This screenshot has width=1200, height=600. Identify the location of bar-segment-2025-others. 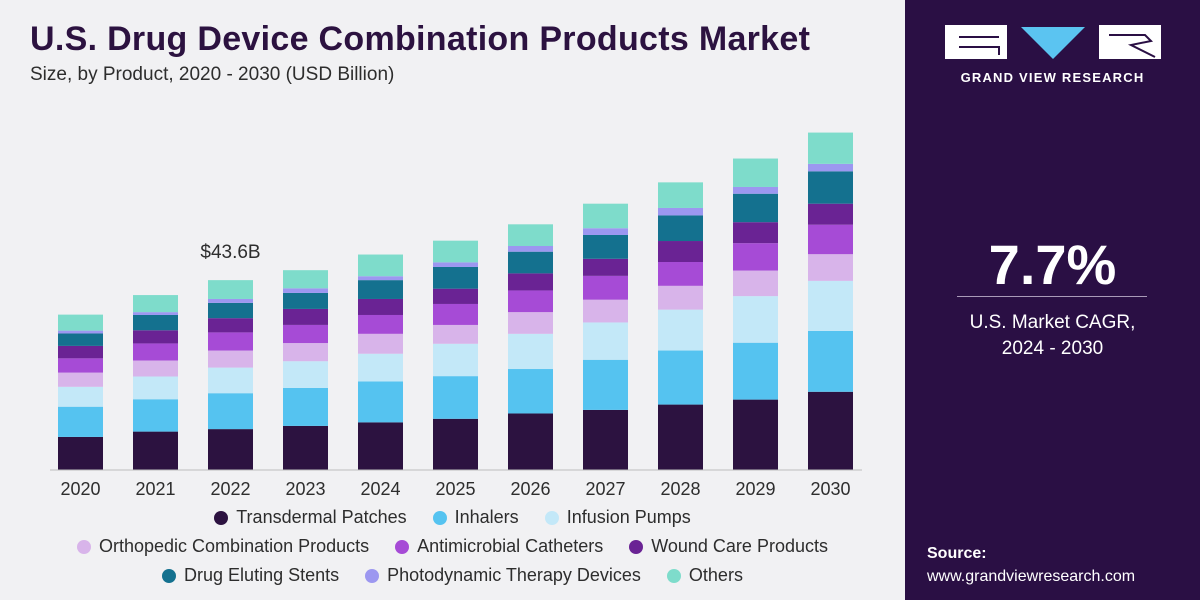
(455, 251).